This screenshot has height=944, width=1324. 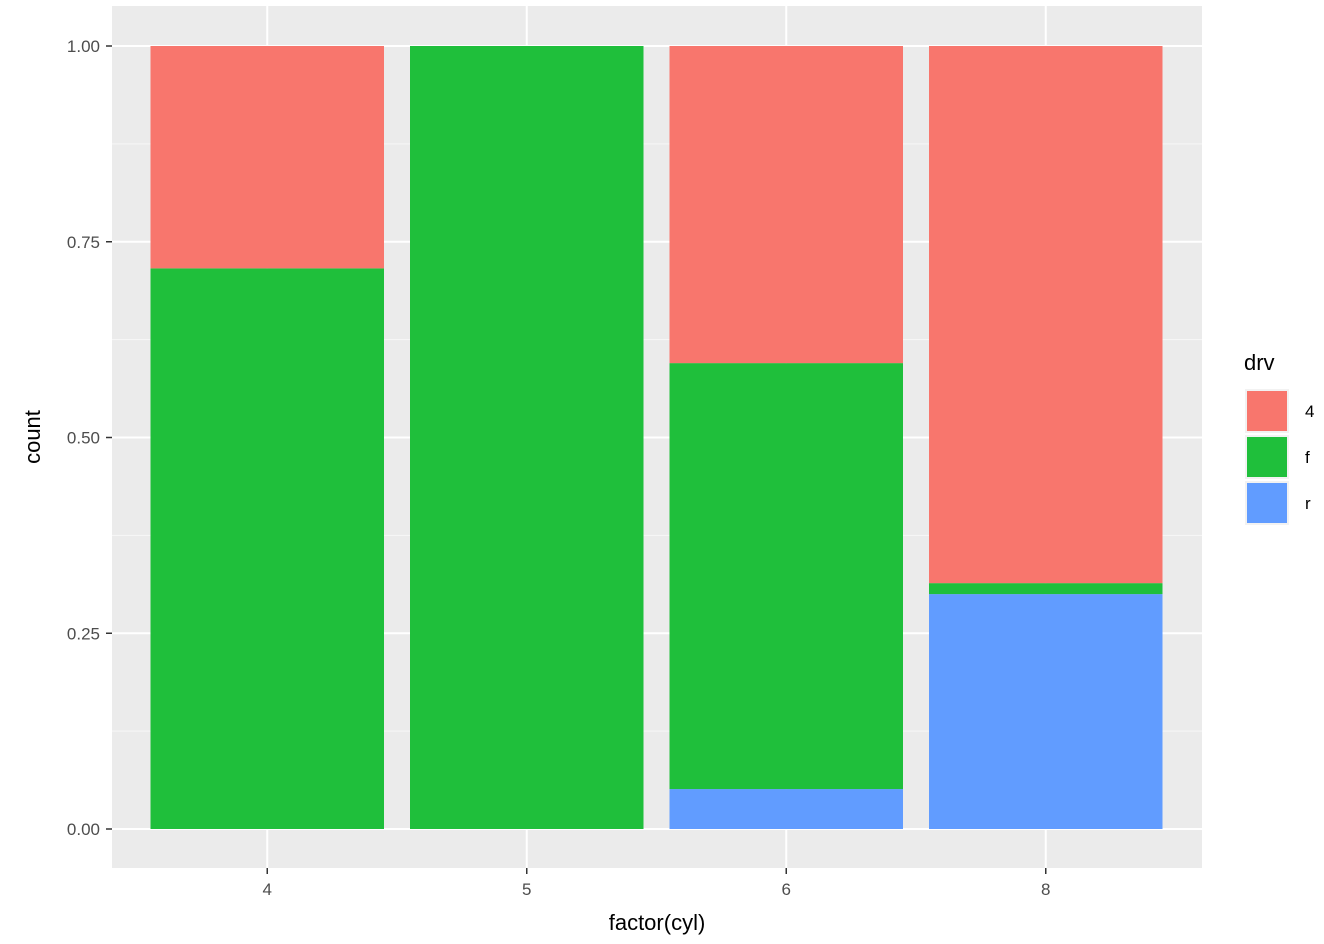 What do you see at coordinates (1259, 362) in the screenshot?
I see `legend-title: drv` at bounding box center [1259, 362].